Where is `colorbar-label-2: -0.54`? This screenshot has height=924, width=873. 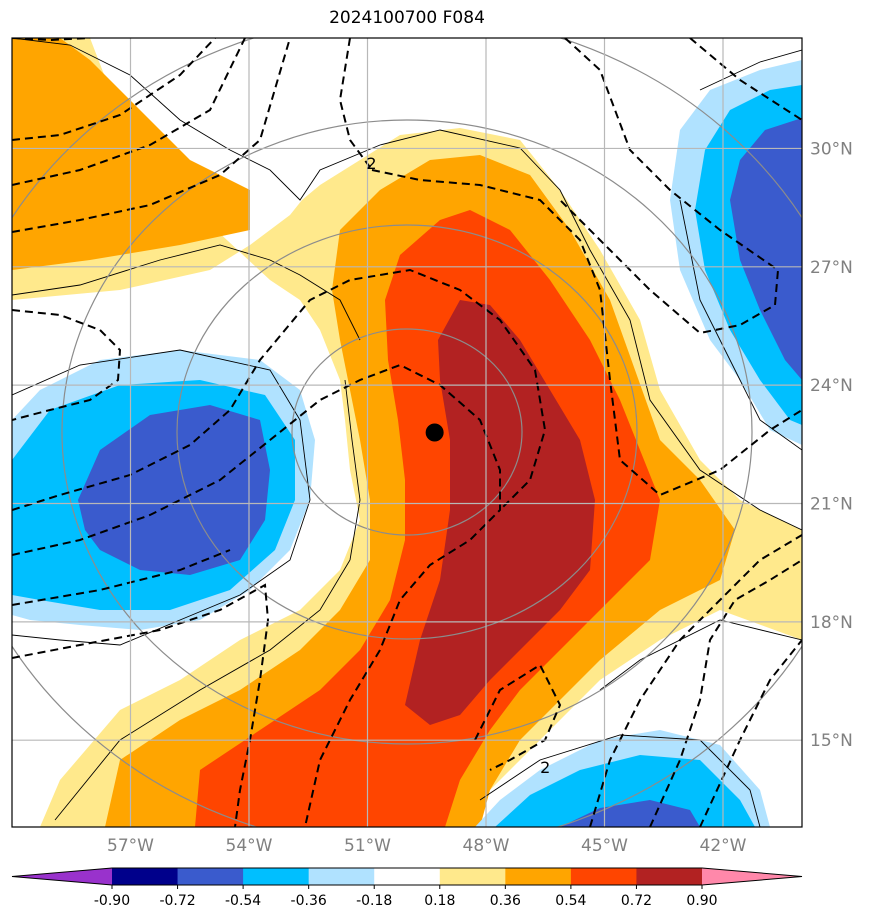 colorbar-label-2: -0.54 is located at coordinates (243, 901).